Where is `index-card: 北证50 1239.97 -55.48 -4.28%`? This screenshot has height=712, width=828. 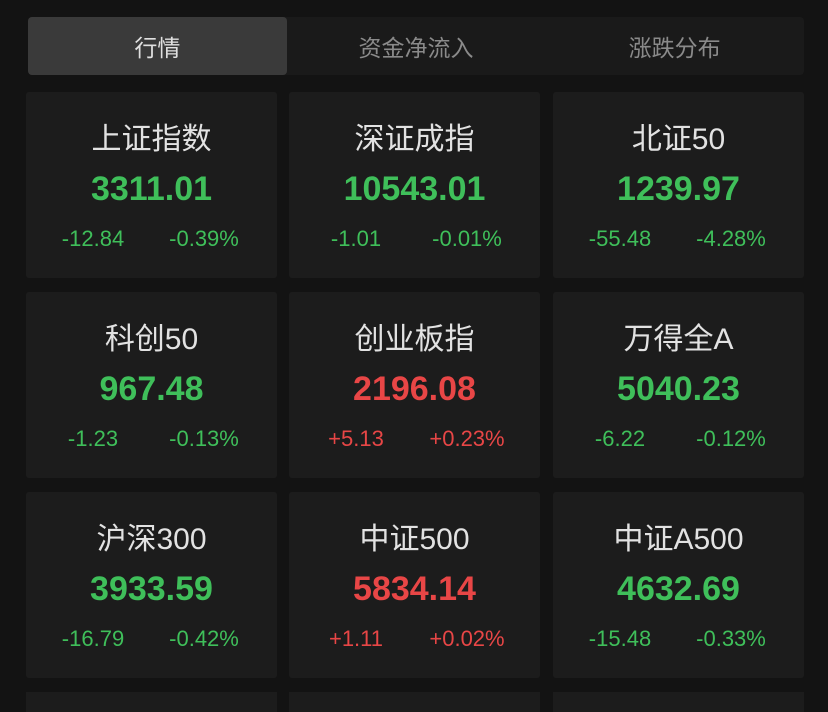
index-card: 北证50 1239.97 -55.48 -4.28% is located at coordinates (678, 185).